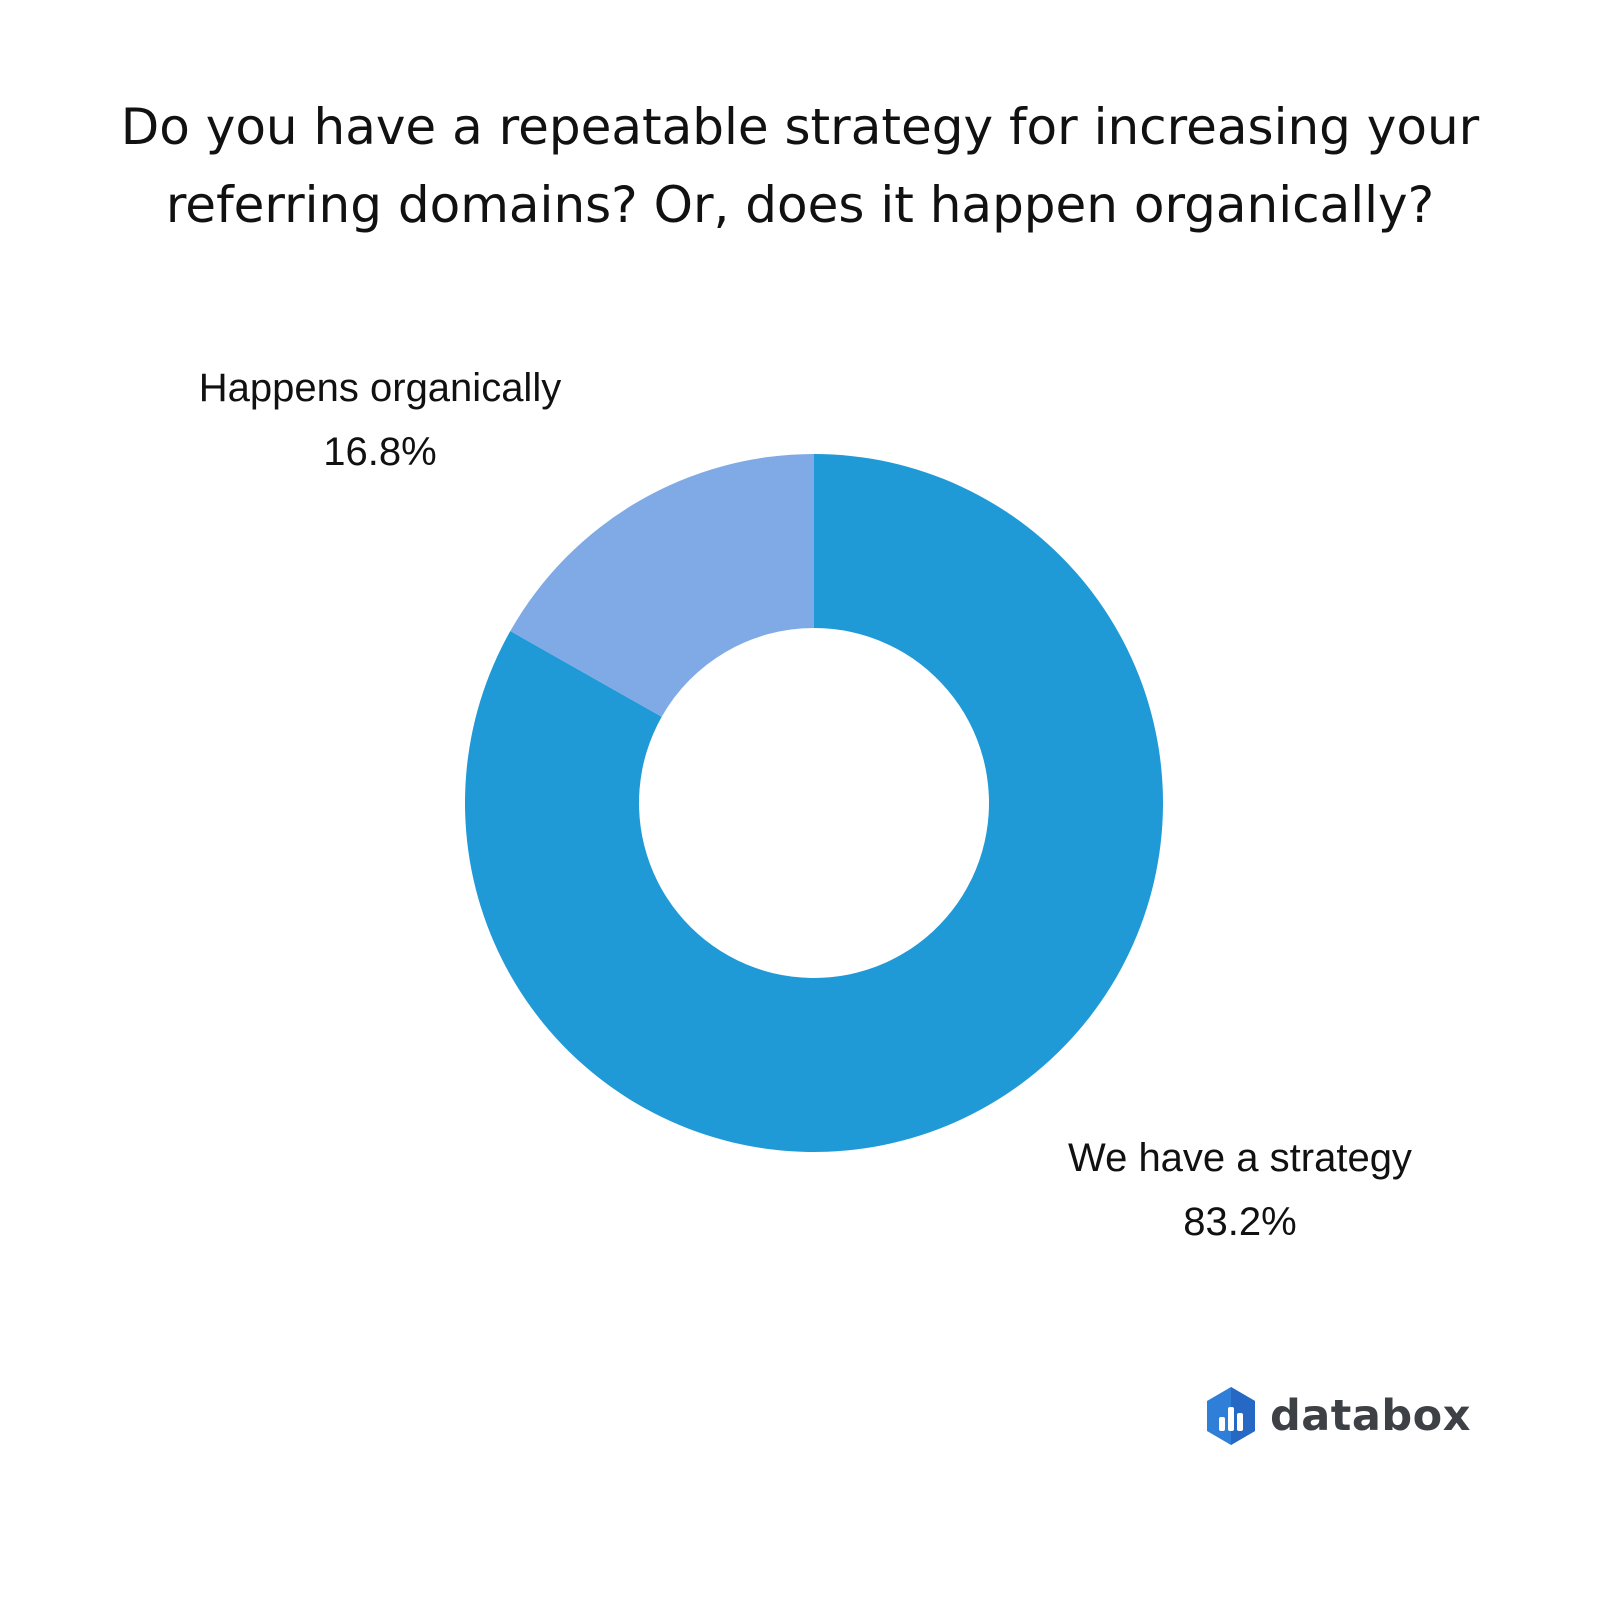  I want to click on slice-label-name: We have a strategy, so click(1240, 1158).